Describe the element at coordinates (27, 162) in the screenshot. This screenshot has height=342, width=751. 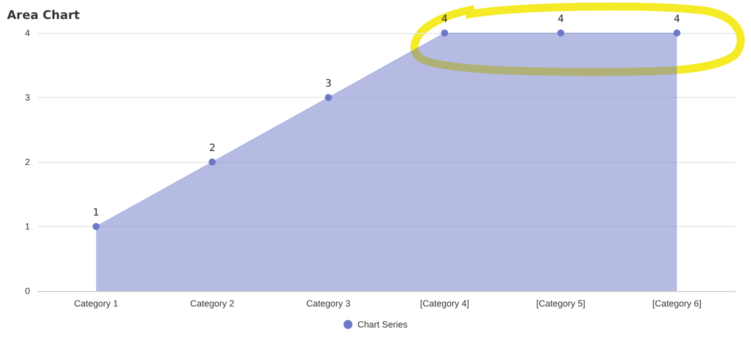
I see `y-tick-label: 2` at that location.